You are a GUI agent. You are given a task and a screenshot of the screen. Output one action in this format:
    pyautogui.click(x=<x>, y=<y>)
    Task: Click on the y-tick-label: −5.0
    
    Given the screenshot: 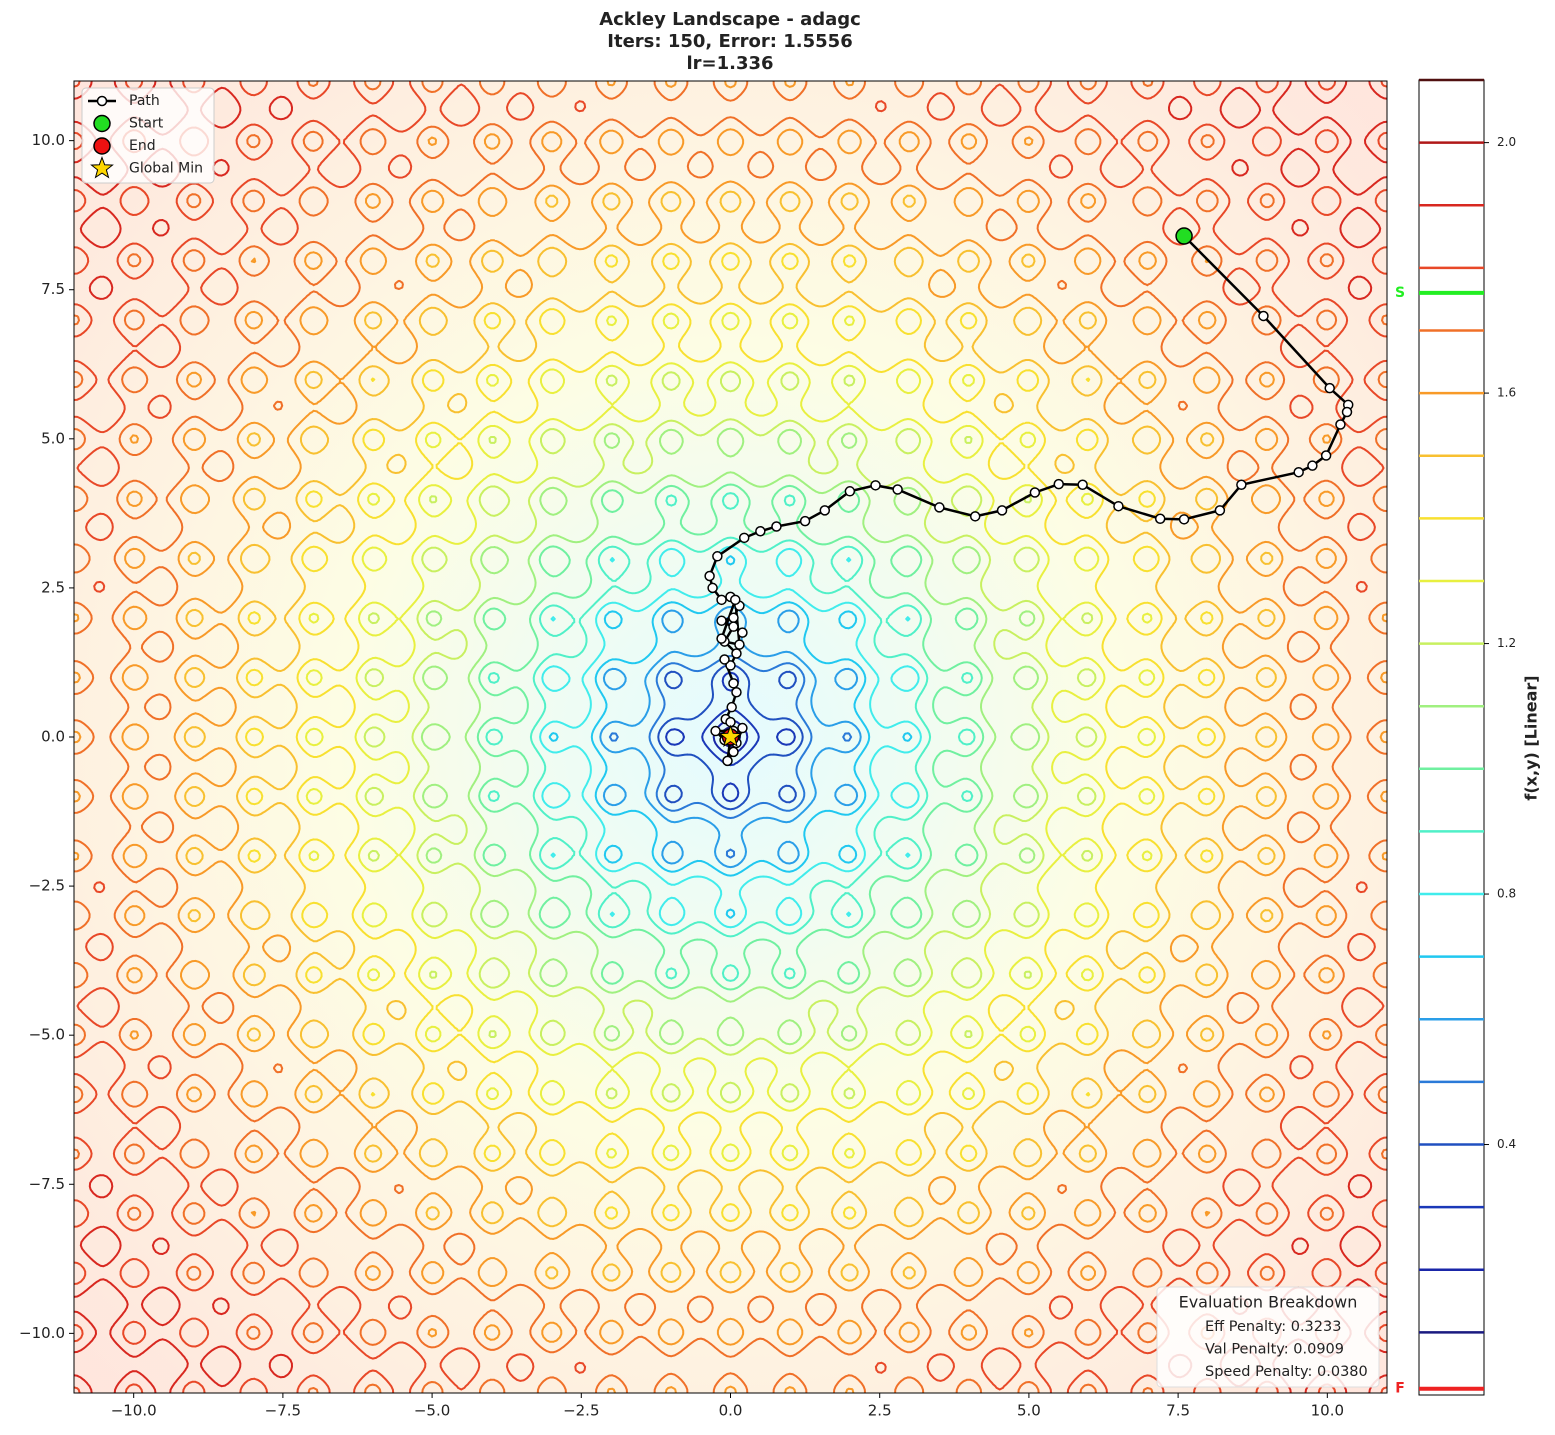 What is the action you would take?
    pyautogui.click(x=47, y=1035)
    